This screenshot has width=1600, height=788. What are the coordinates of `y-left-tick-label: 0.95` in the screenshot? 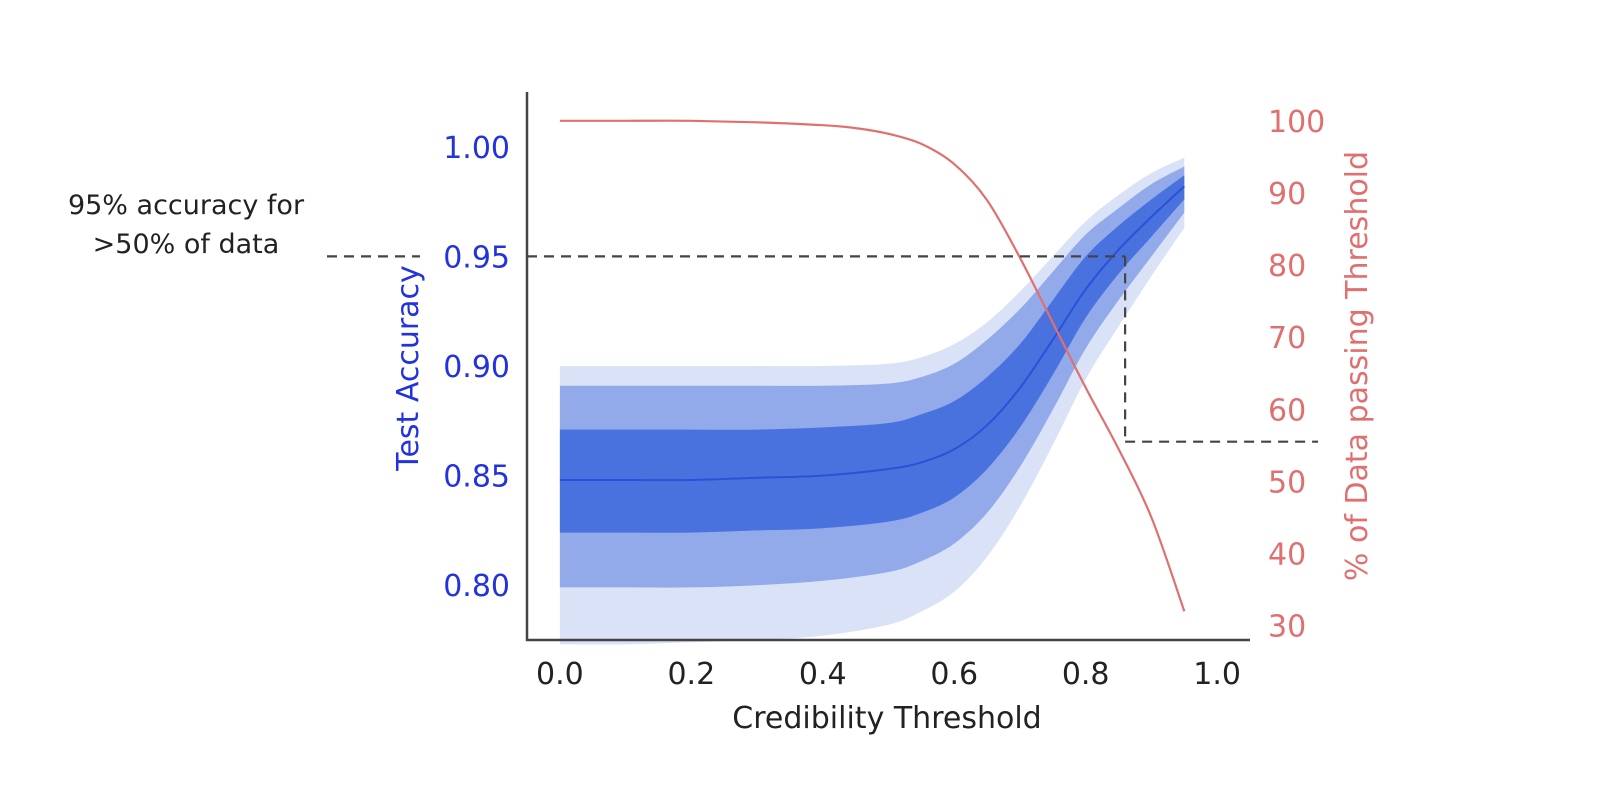 It's located at (476, 257).